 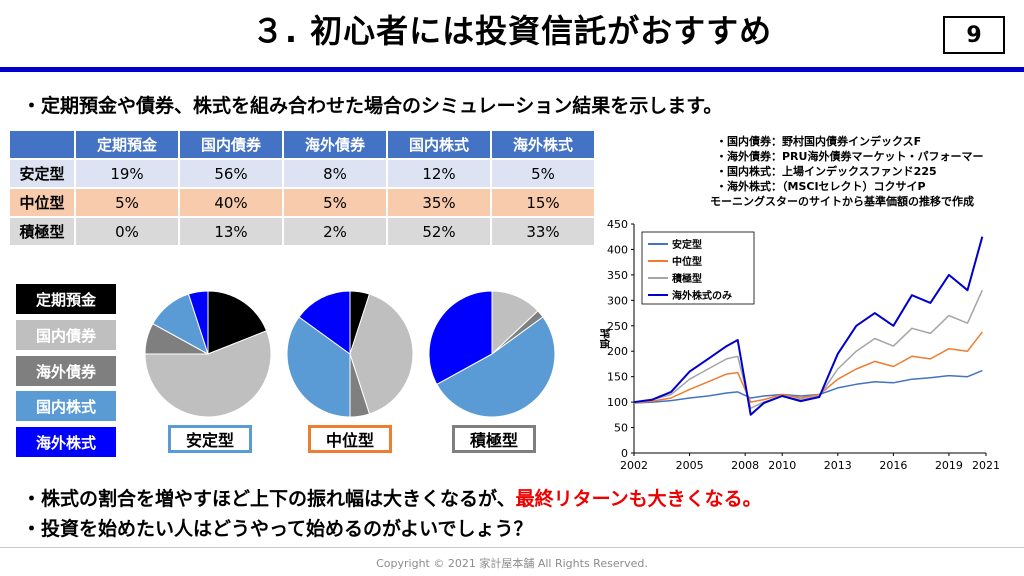 What do you see at coordinates (127, 231) in the screenshot?
I see `table-cell: 0%` at bounding box center [127, 231].